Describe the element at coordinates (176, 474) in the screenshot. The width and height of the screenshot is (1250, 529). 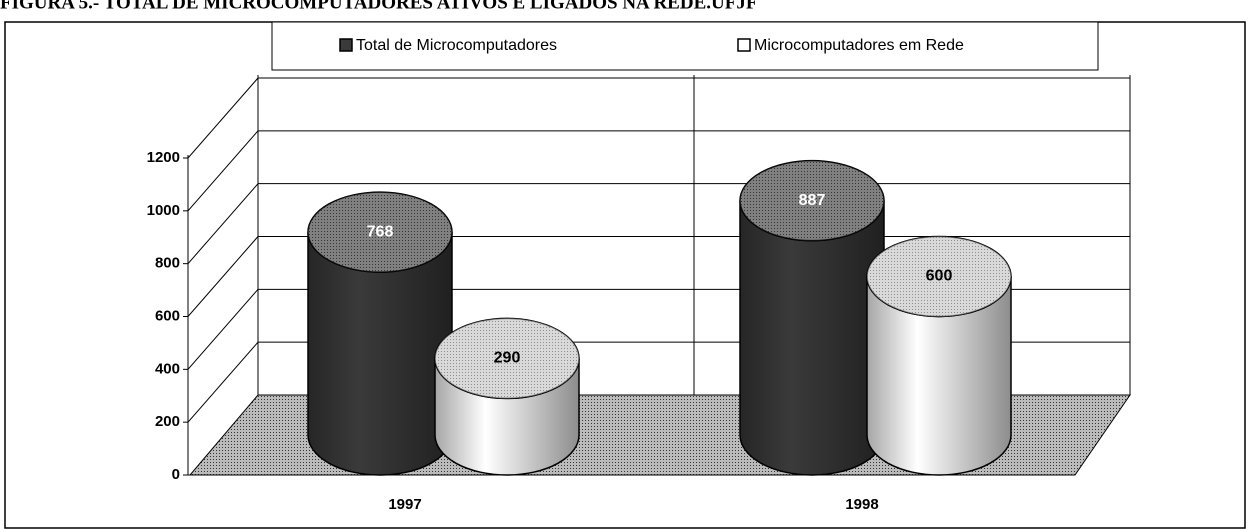
I see `y-tick-label: 0` at that location.